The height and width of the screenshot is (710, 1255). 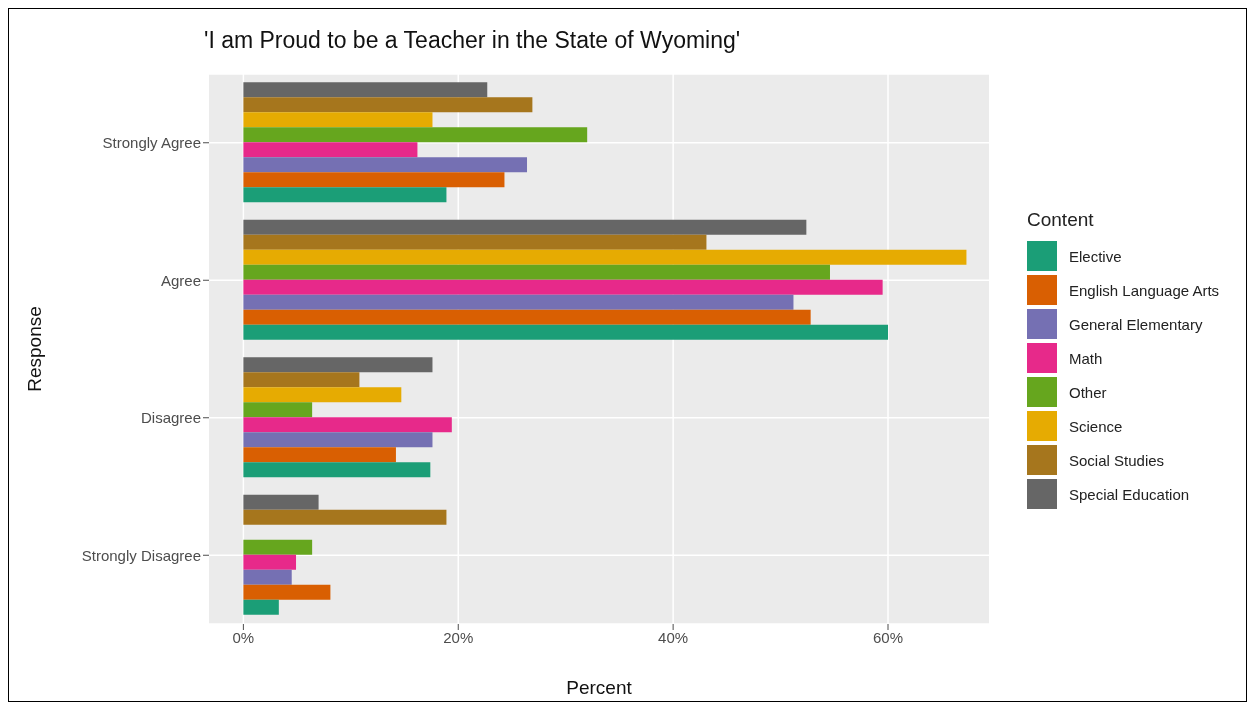 What do you see at coordinates (673, 637) in the screenshot?
I see `x-tick-label: 40%` at bounding box center [673, 637].